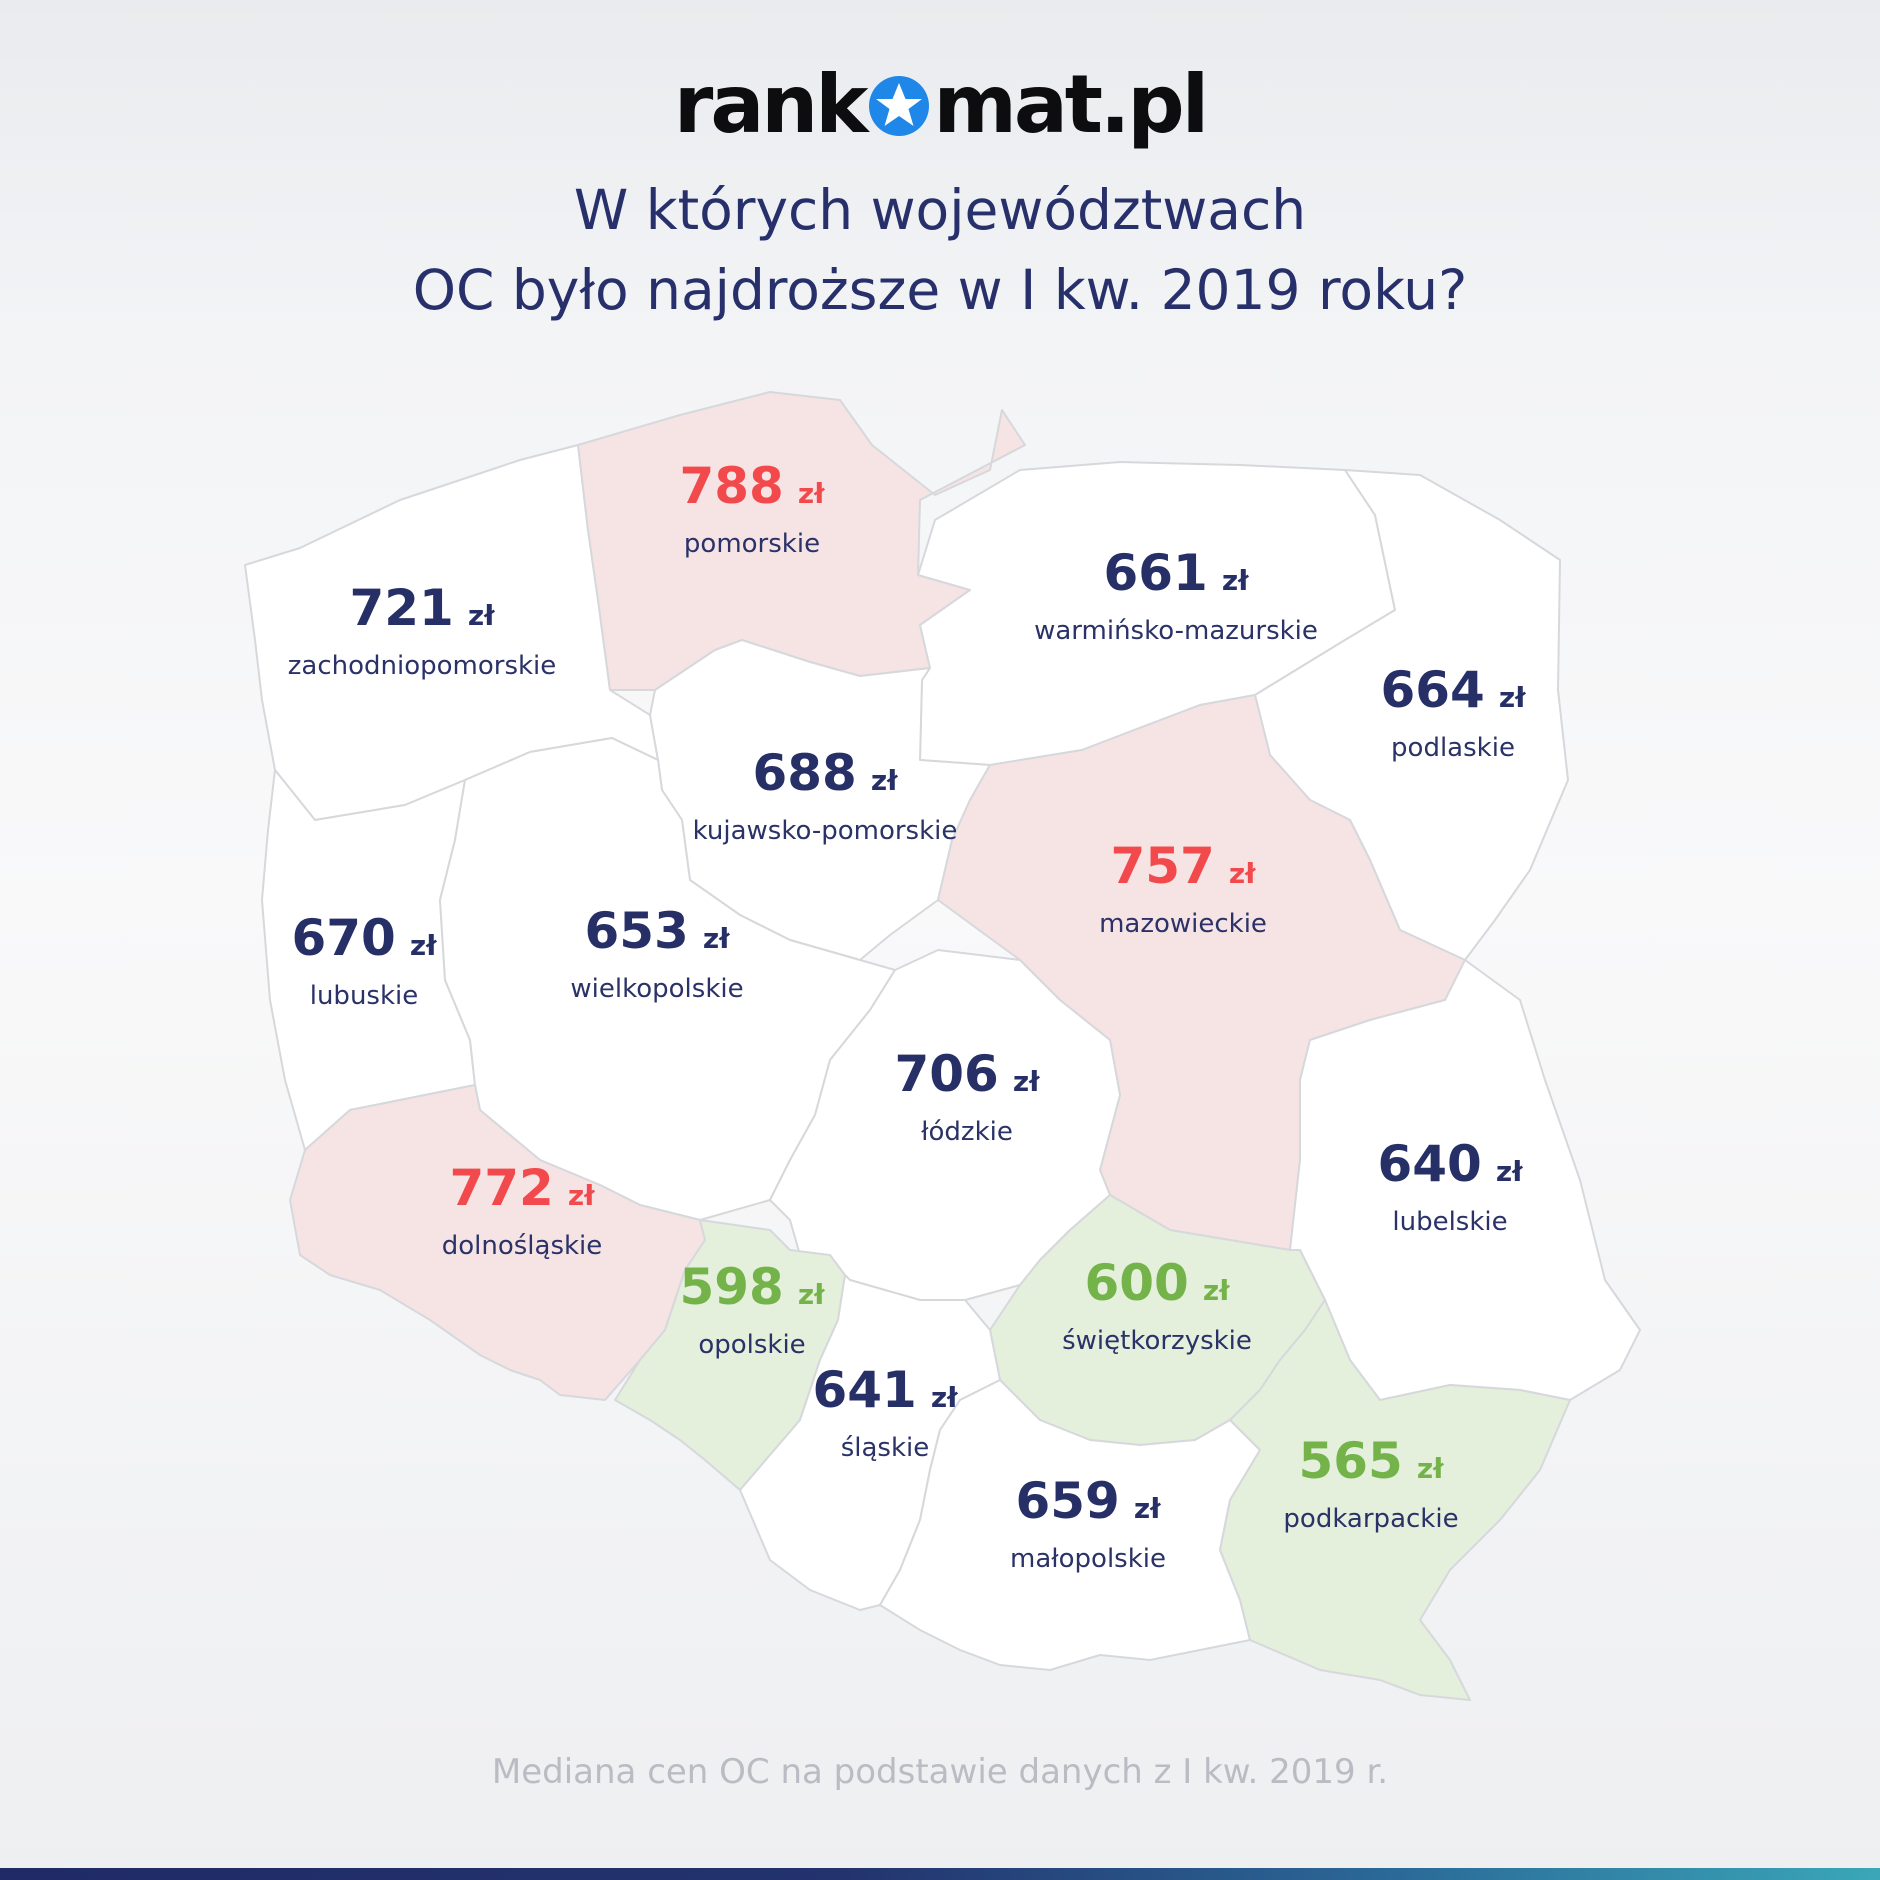  I want to click on region-shape-podkarpackie, so click(1395, 1500).